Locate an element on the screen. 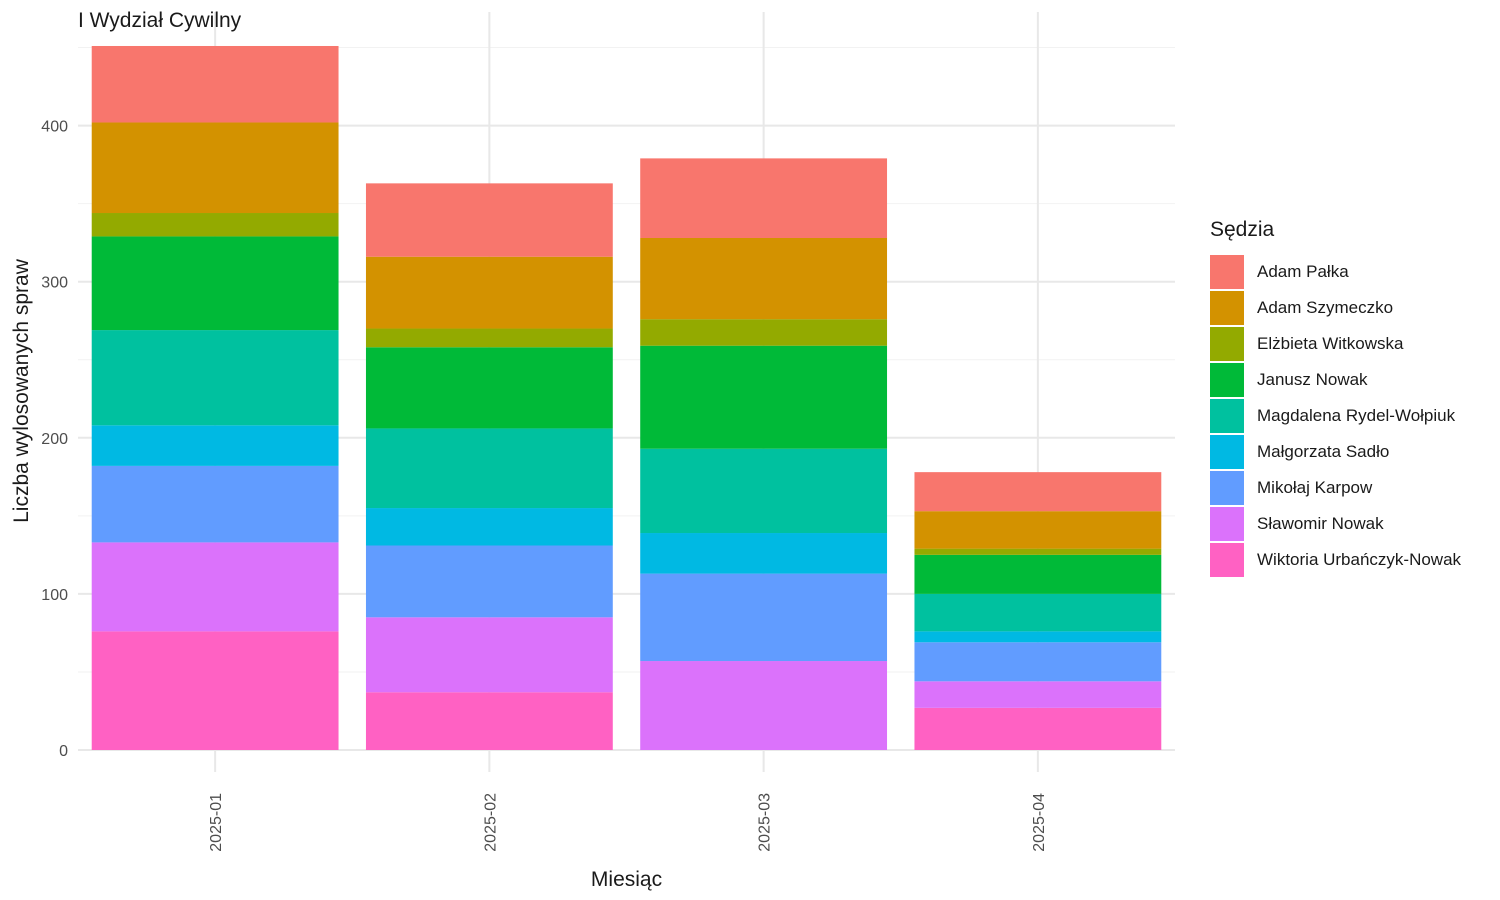  legend-item: Adam Szymeczko is located at coordinates (1352, 308).